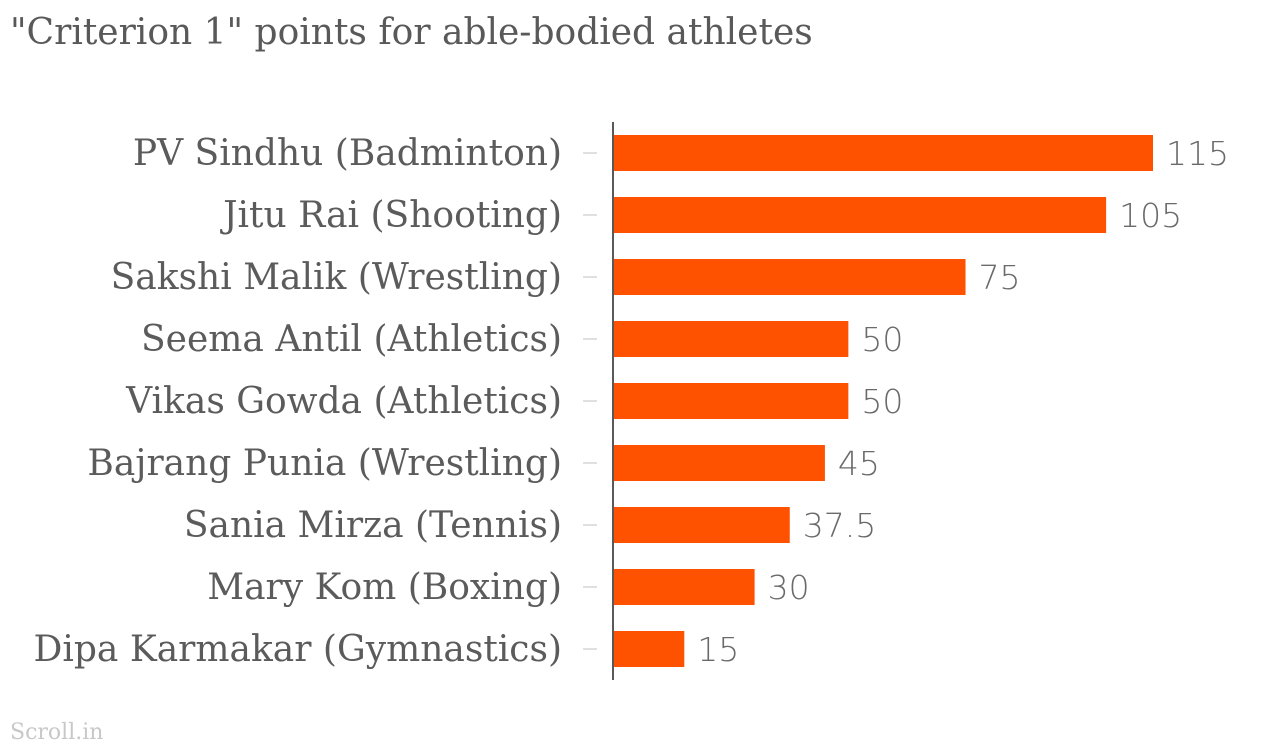 The image size is (1280, 746). Describe the element at coordinates (298, 649) in the screenshot. I see `category-label: Dipa Karmakar (Gymnastics)` at that location.